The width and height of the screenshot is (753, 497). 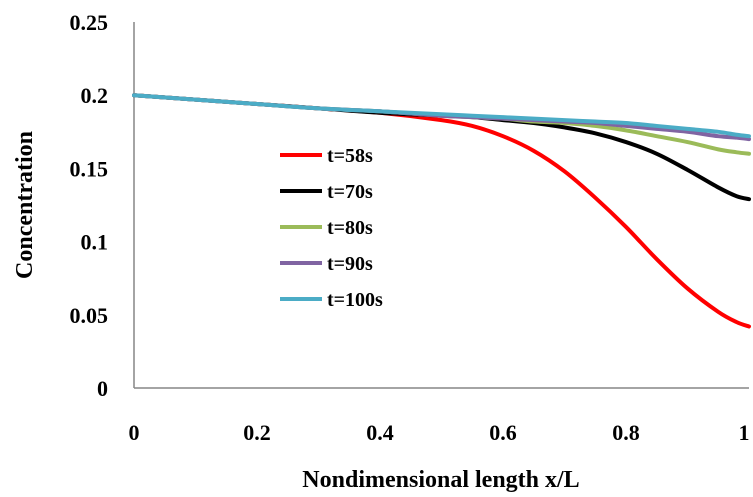 I want to click on y-tick-label: 0, so click(x=102, y=388).